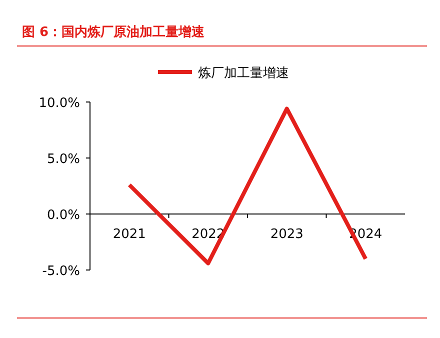 The width and height of the screenshot is (440, 338). I want to click on x-tick-label: 2023, so click(287, 234).